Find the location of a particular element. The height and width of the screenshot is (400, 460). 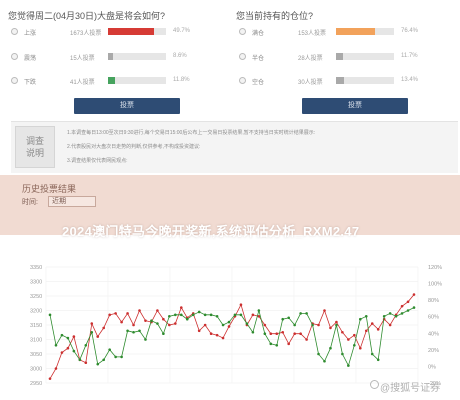

vote-count: 153人投票 is located at coordinates (312, 34).